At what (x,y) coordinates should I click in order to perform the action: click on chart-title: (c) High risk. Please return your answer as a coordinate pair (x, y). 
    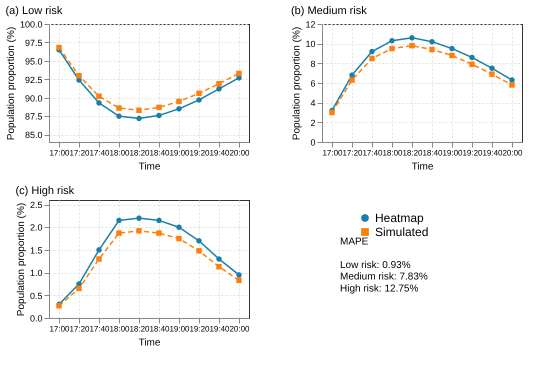
    Looking at the image, I should click on (45, 191).